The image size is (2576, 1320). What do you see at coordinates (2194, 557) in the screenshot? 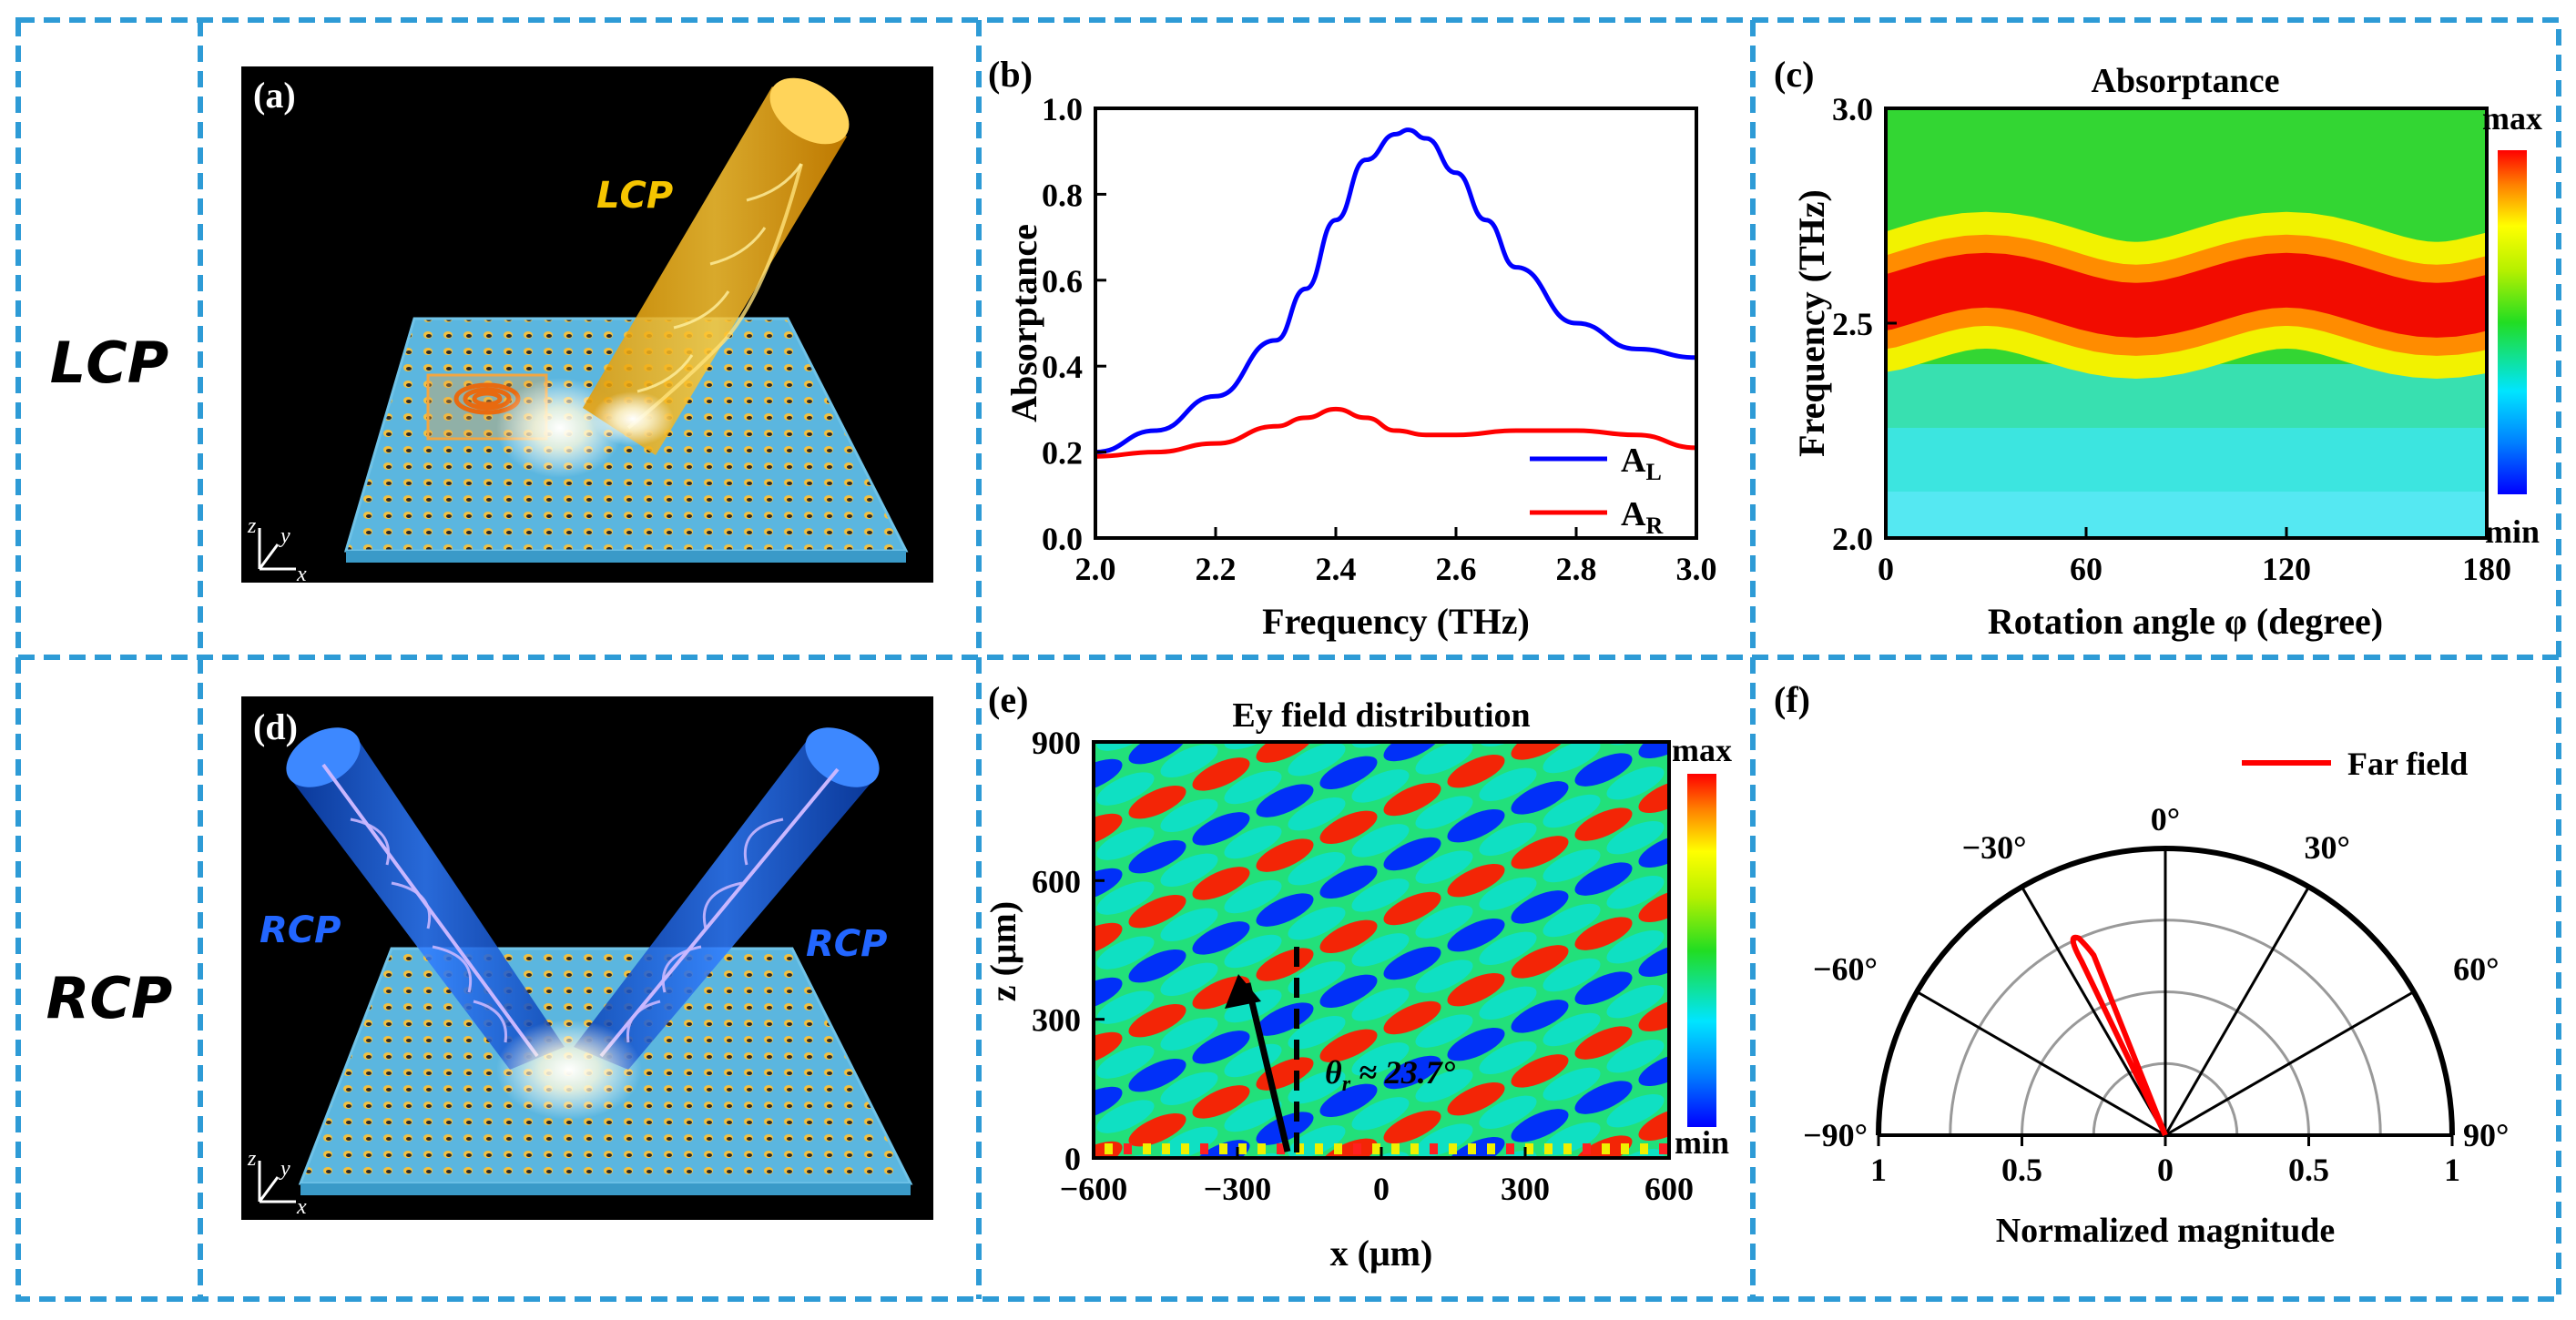
I see `panel-c-x-ticks: 0 60 120 180` at bounding box center [2194, 557].